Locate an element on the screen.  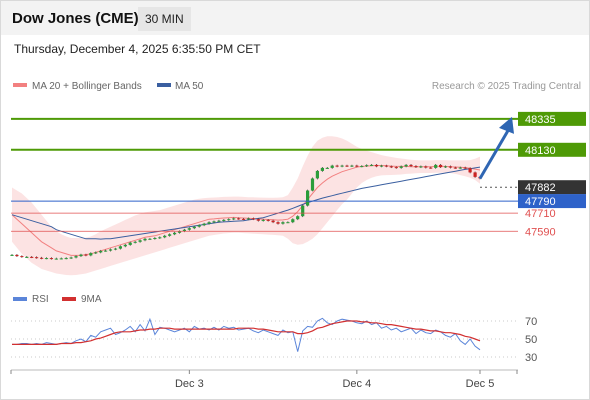
rsi-tick-label: 70 is located at coordinates (531, 322).